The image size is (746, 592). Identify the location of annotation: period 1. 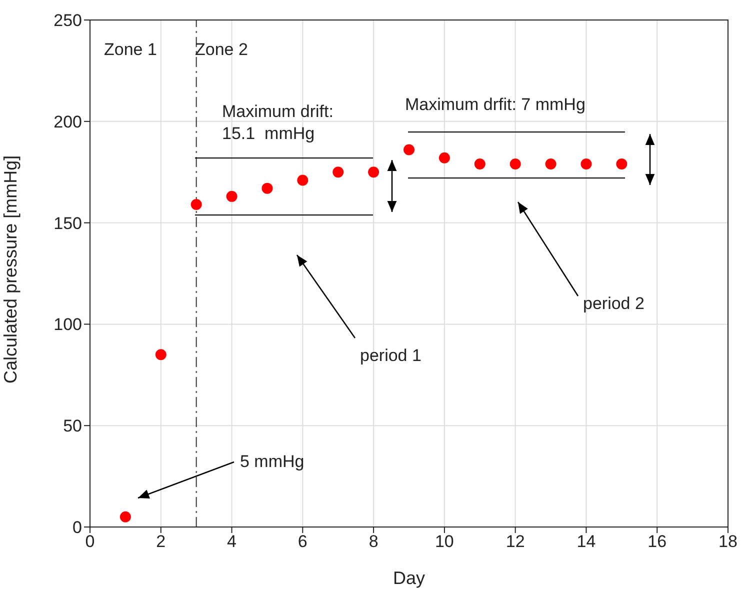
(391, 355).